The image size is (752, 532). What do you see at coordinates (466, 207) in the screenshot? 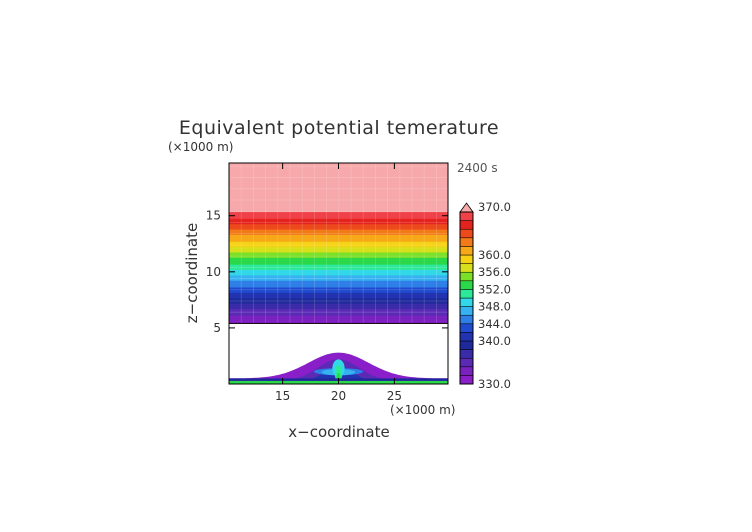
I see `colorbar-extend-arrow` at bounding box center [466, 207].